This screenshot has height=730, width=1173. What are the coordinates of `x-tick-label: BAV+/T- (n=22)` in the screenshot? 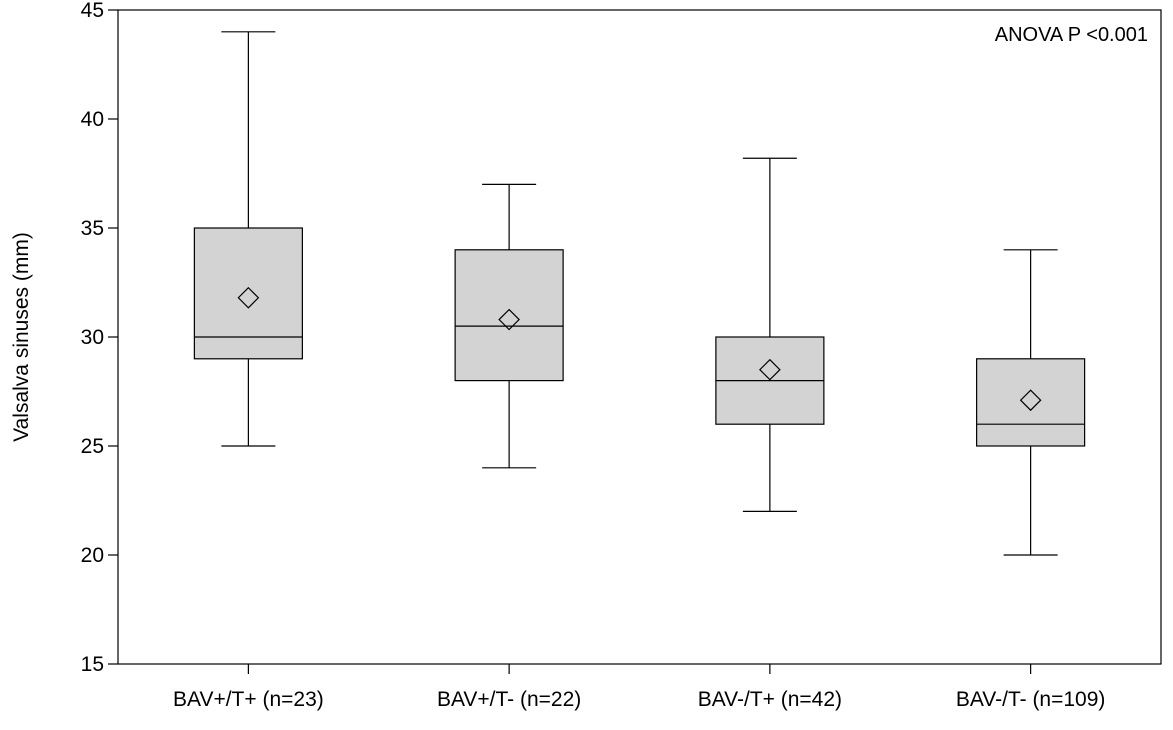 It's located at (509, 699).